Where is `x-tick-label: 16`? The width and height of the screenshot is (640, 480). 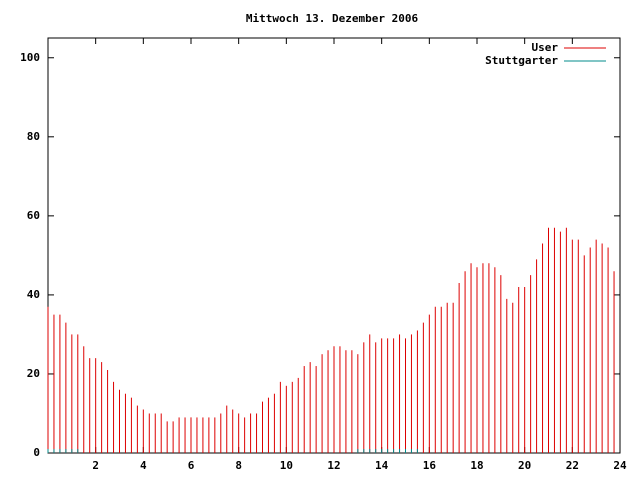 x-tick-label: 16 is located at coordinates (430, 465).